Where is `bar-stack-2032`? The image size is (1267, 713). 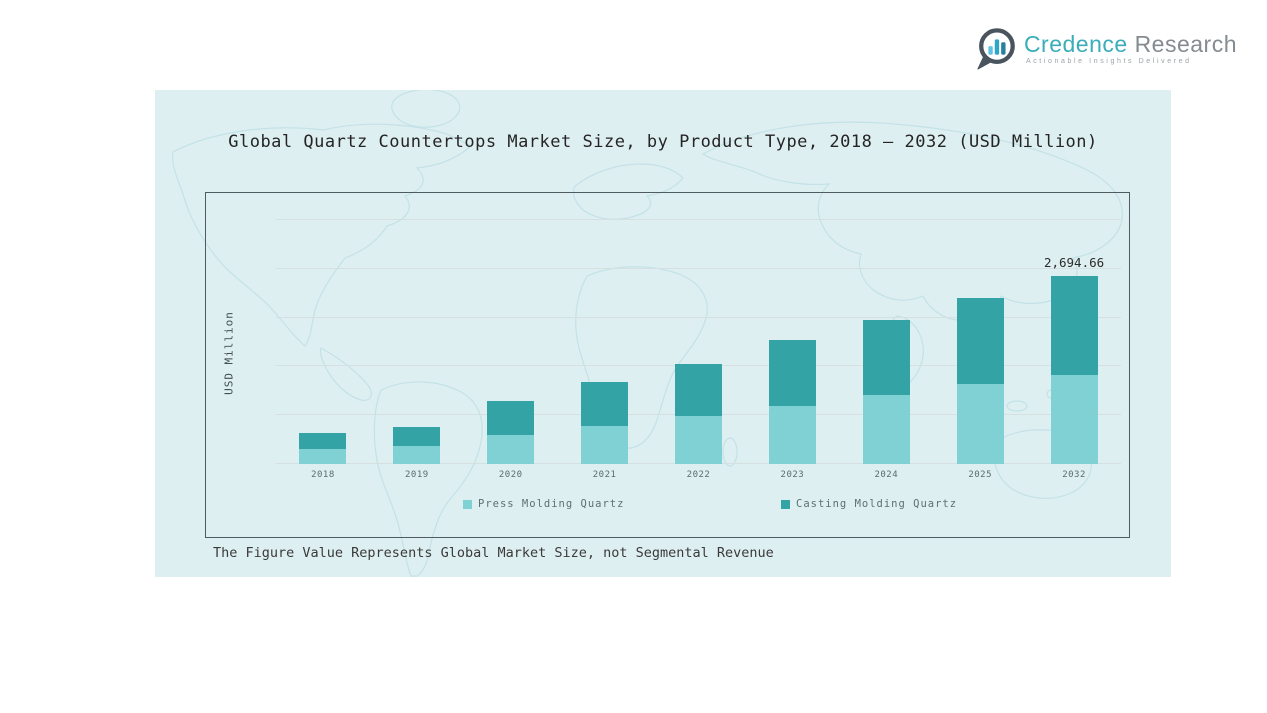 bar-stack-2032 is located at coordinates (1074, 370).